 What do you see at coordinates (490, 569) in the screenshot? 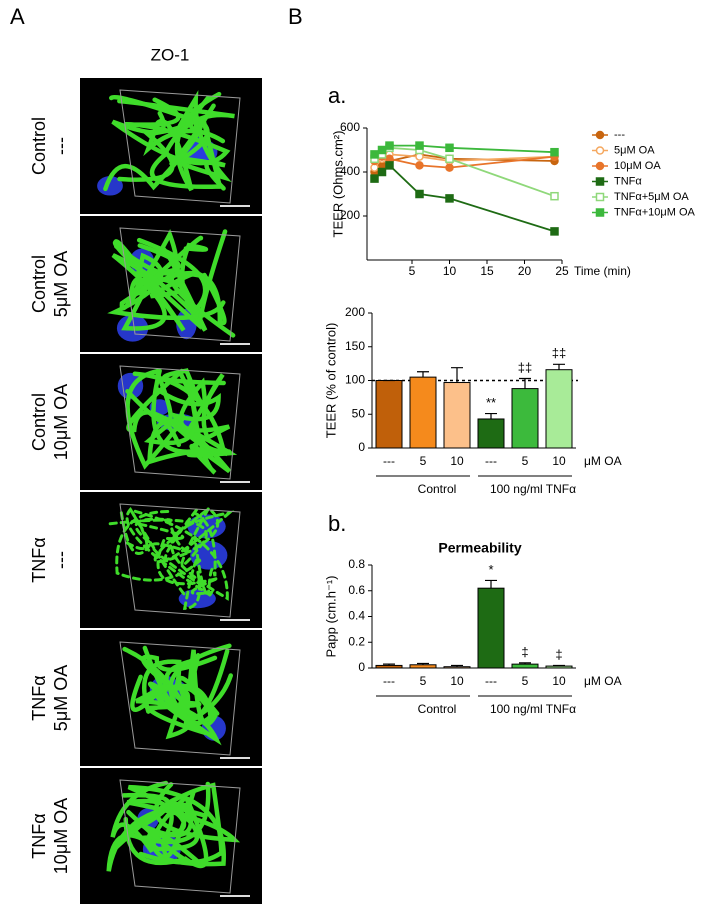
I see `annotation: *` at bounding box center [490, 569].